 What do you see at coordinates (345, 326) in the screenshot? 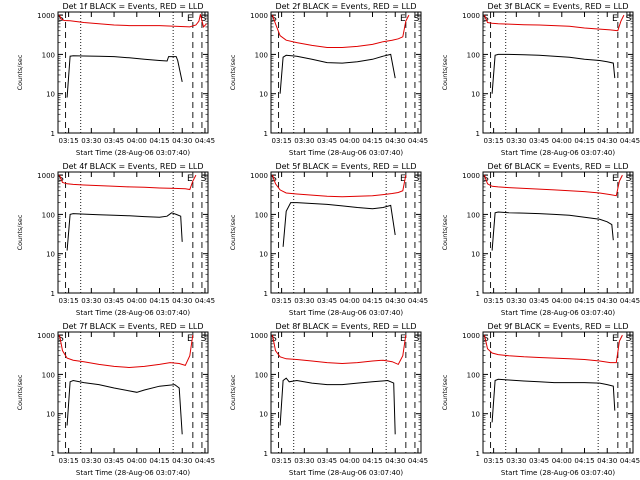
I see `chart-title: Det 8f BLACK = Events, RED = LLD` at bounding box center [345, 326].